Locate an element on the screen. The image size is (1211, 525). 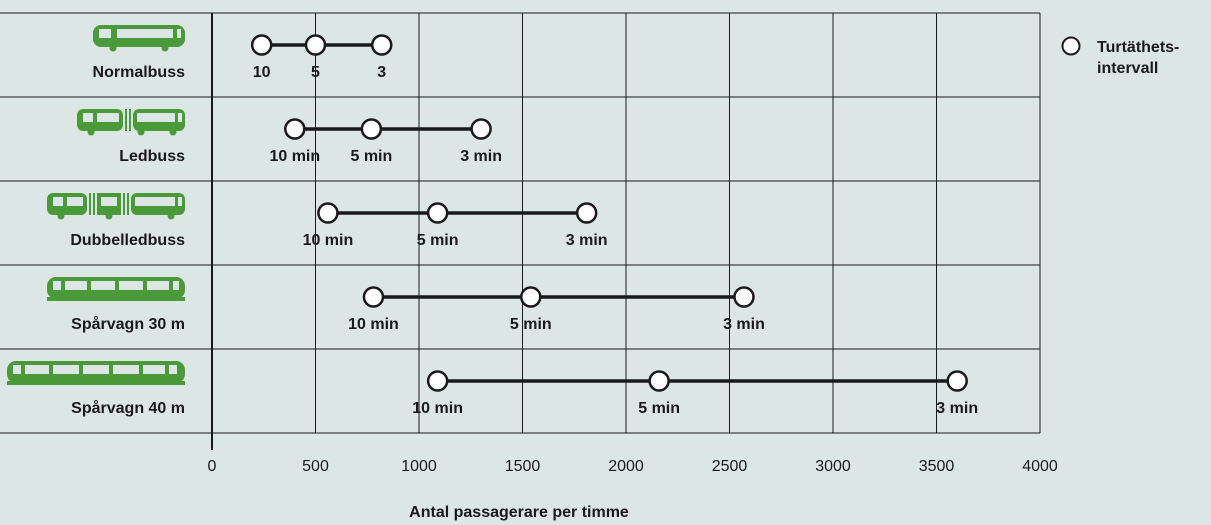
legend-label: Turtäthets-intervall is located at coordinates (1138, 58).